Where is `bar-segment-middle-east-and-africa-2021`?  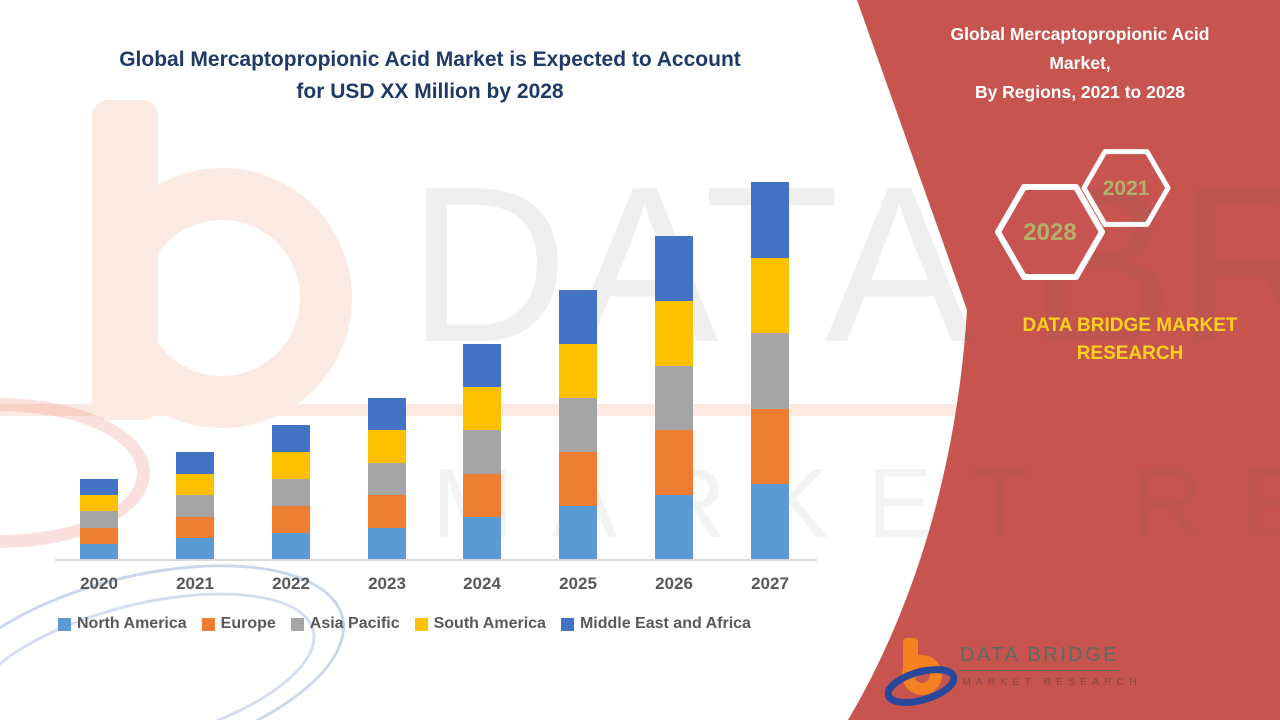
bar-segment-middle-east-and-africa-2021 is located at coordinates (195, 463).